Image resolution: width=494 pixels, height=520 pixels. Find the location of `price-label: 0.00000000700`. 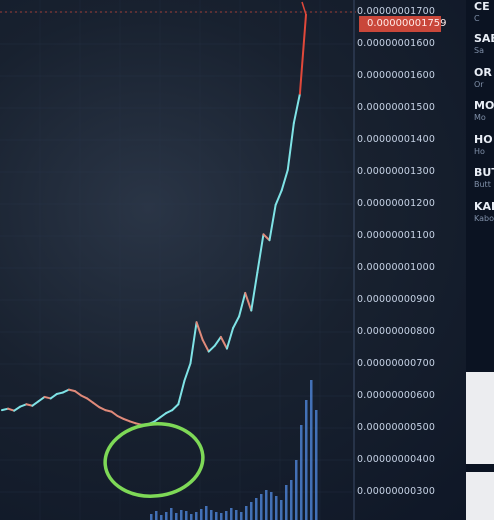

price-label: 0.00000000700 is located at coordinates (396, 363).